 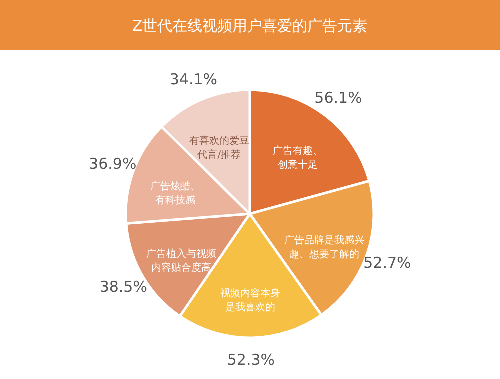 What do you see at coordinates (124, 287) in the screenshot?
I see `data-label: 38.5%` at bounding box center [124, 287].